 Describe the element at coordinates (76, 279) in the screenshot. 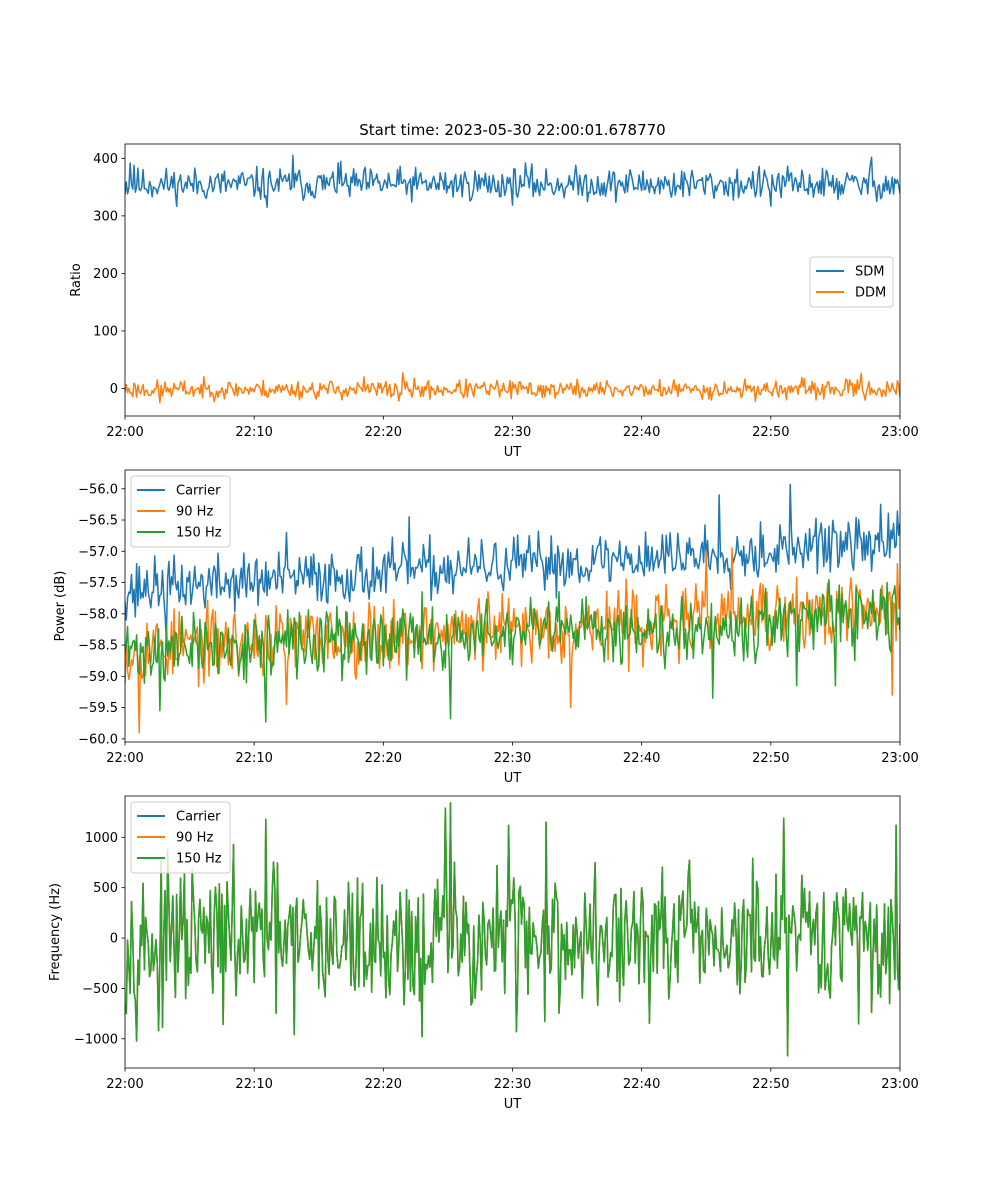

I see `panel-1-y-axis-label: Ratio` at that location.